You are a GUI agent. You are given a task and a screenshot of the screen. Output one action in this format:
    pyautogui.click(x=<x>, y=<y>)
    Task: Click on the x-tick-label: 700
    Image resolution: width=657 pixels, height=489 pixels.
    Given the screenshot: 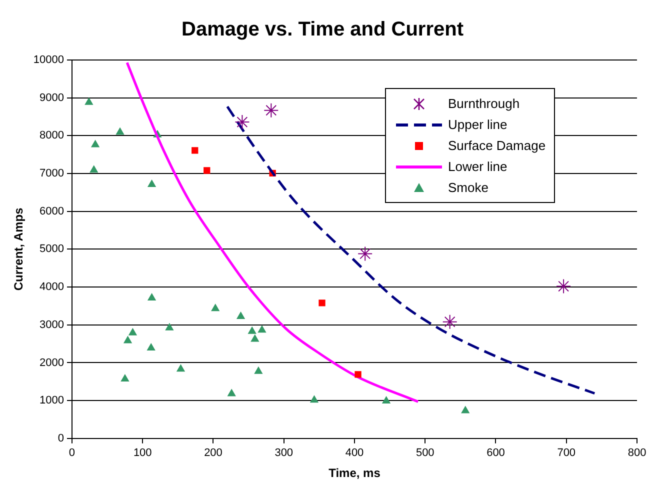 What is the action you would take?
    pyautogui.click(x=566, y=453)
    